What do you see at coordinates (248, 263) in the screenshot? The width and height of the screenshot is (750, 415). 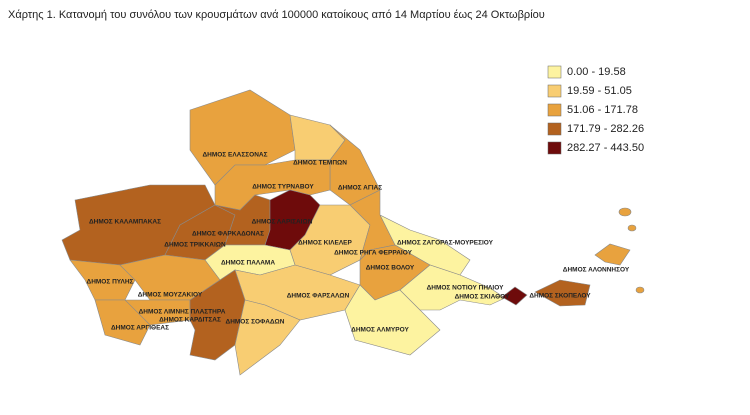 I see `region-label: ΔΗΜΟΣ ΠΑΛΑΜΑ` at bounding box center [248, 263].